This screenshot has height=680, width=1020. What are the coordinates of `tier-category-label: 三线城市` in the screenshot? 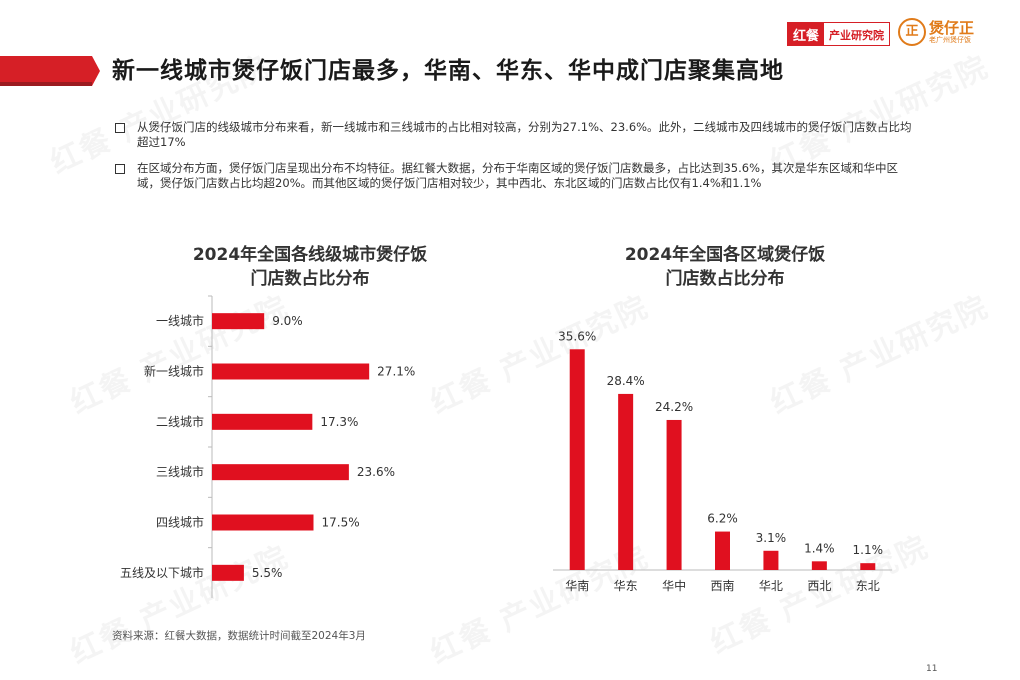 It's located at (180, 471).